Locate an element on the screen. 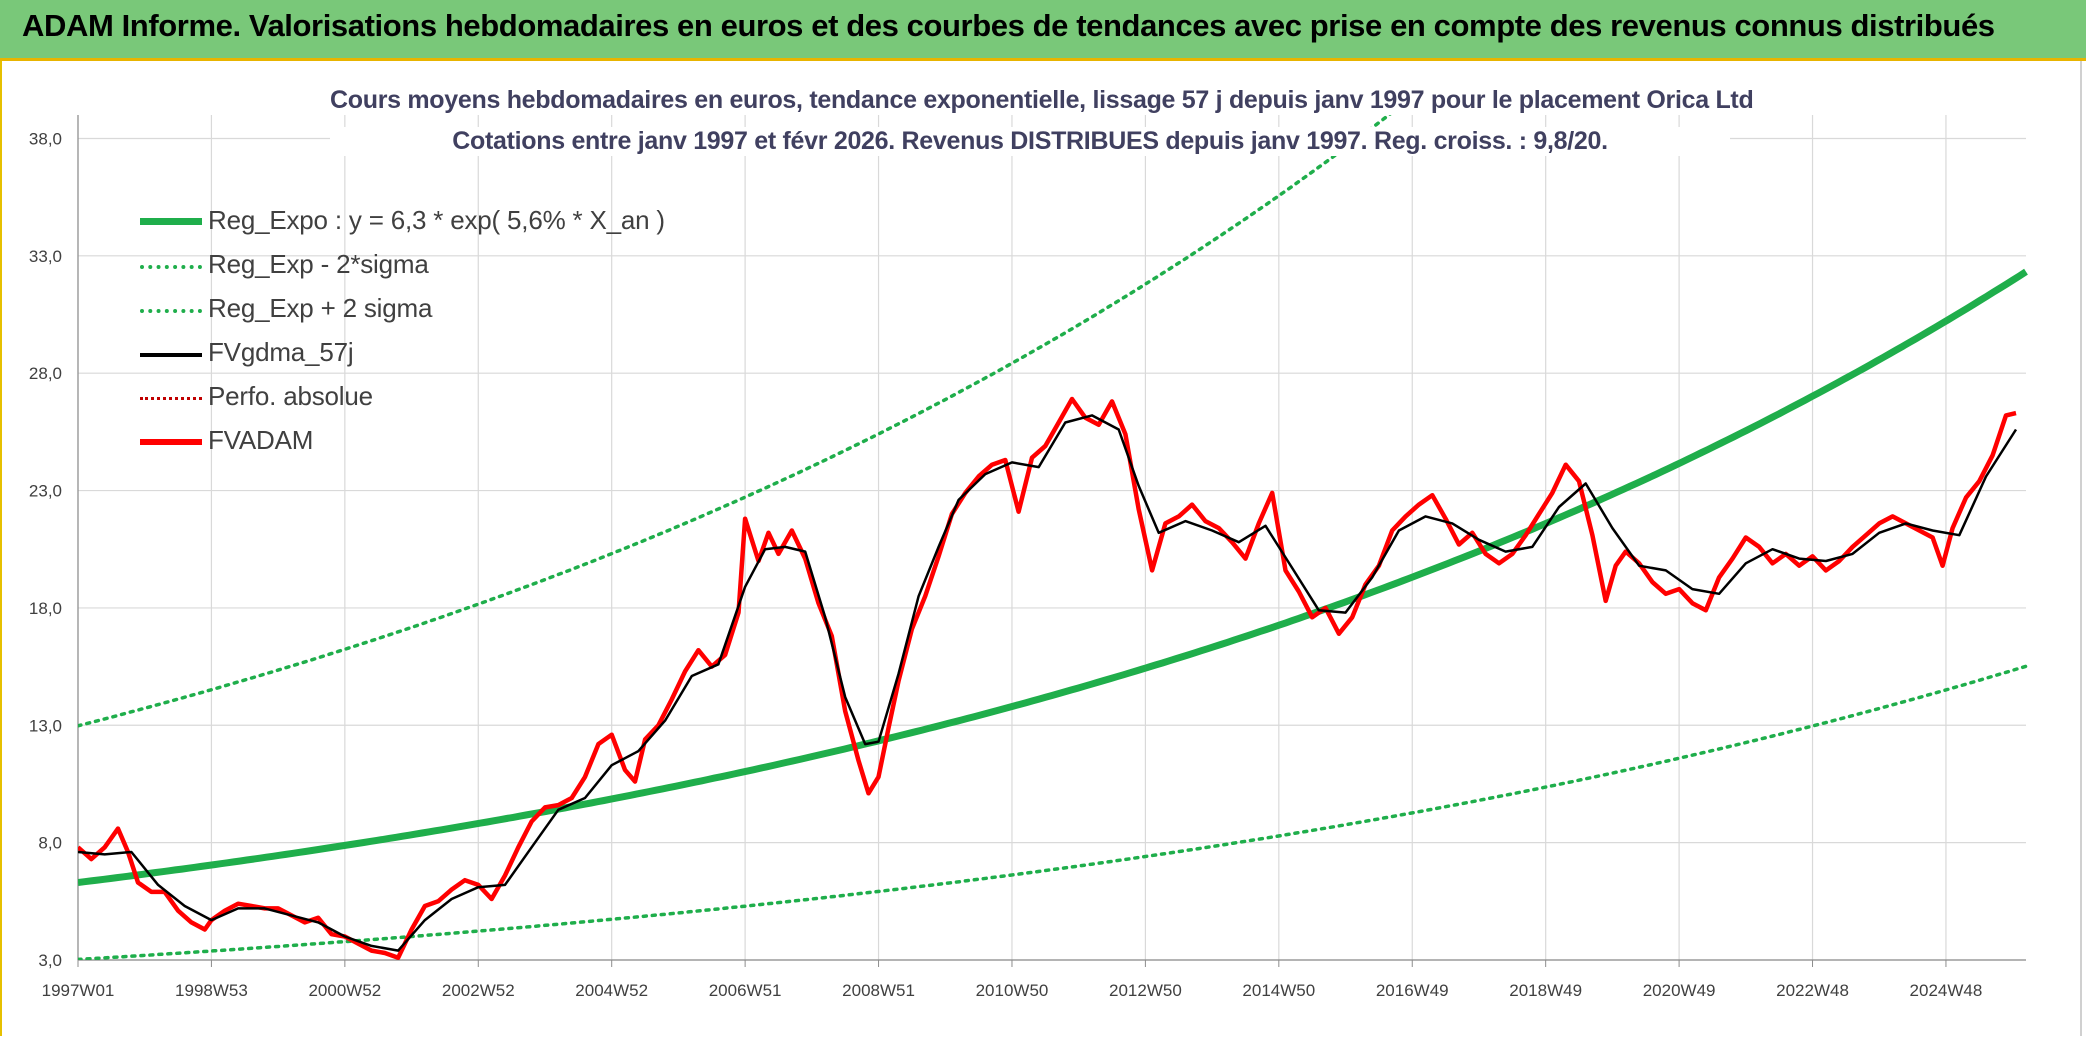 This screenshot has width=2086, height=1038. x-tick-label: 2014W50 is located at coordinates (1278, 990).